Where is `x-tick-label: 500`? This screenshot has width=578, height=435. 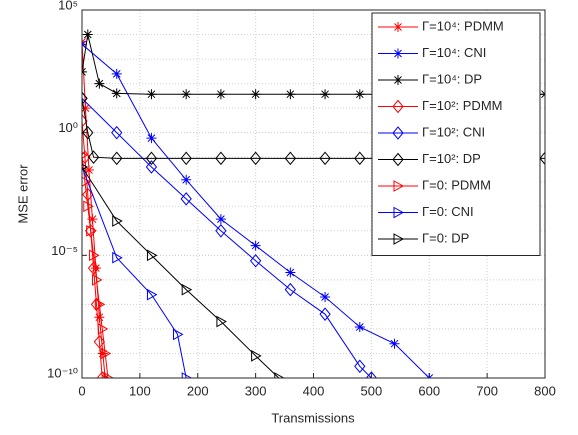
x-tick-label: 500 is located at coordinates (372, 390).